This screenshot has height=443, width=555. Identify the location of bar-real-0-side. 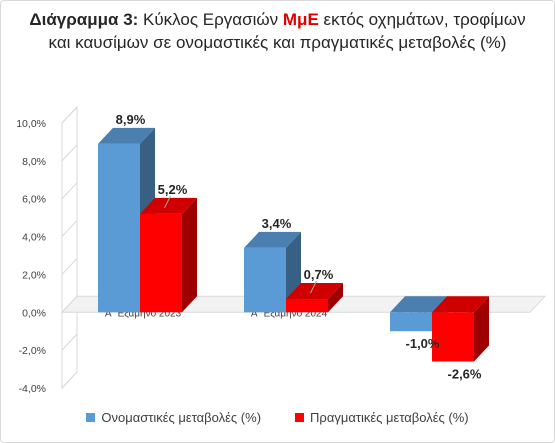
(189, 255).